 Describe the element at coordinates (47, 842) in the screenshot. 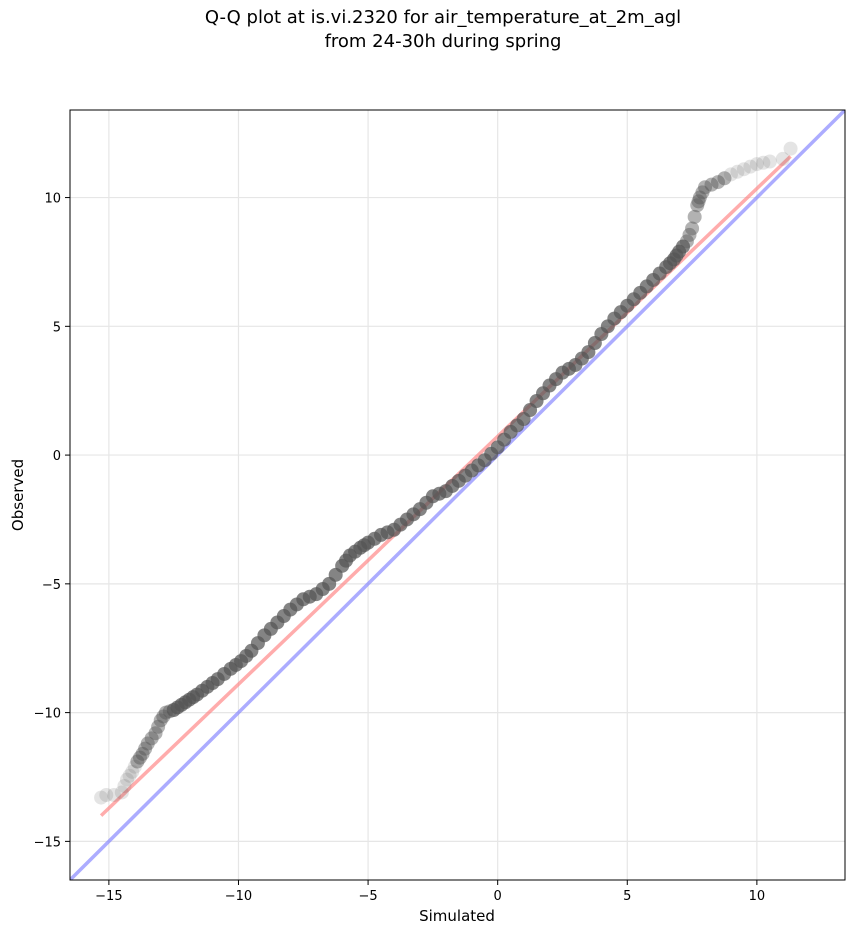

I see `y-tick-label: −15` at that location.